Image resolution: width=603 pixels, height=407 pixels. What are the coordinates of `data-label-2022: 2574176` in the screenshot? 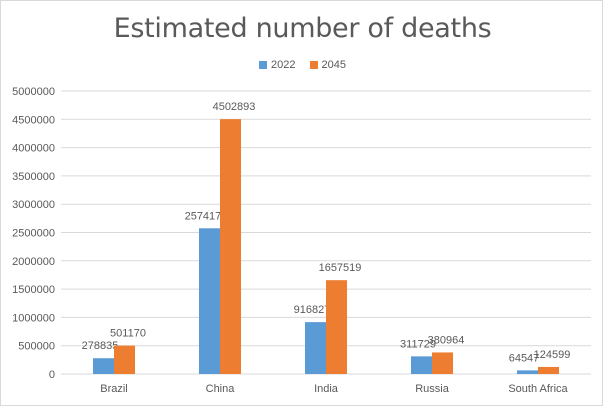 It's located at (206, 216).